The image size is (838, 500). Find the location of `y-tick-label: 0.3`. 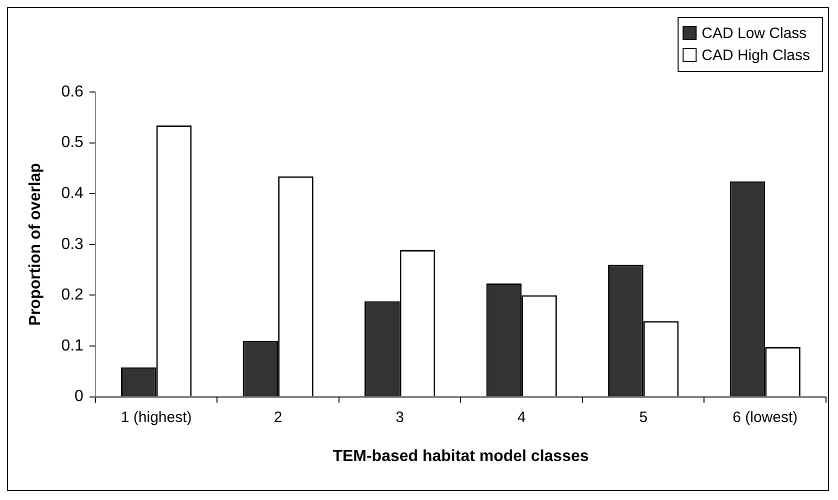

y-tick-label: 0.3 is located at coordinates (72, 244).